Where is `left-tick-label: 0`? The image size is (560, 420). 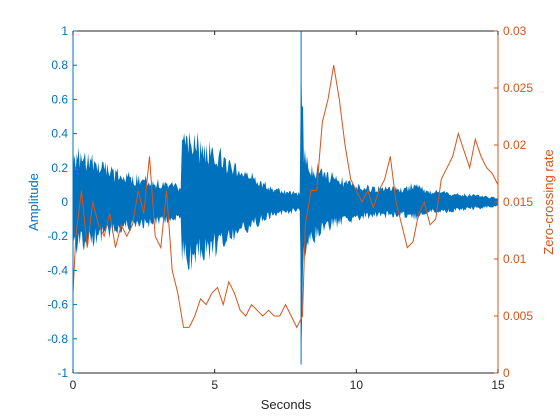
left-tick-label: 0 is located at coordinates (64, 202).